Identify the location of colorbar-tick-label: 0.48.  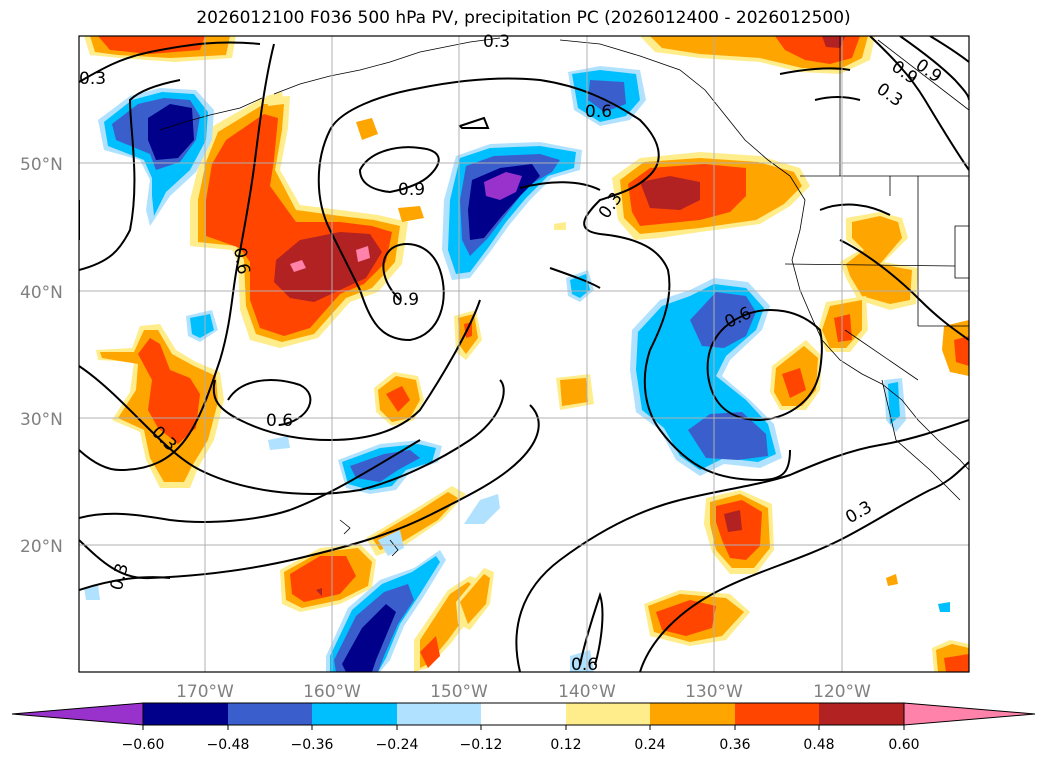
(818, 745).